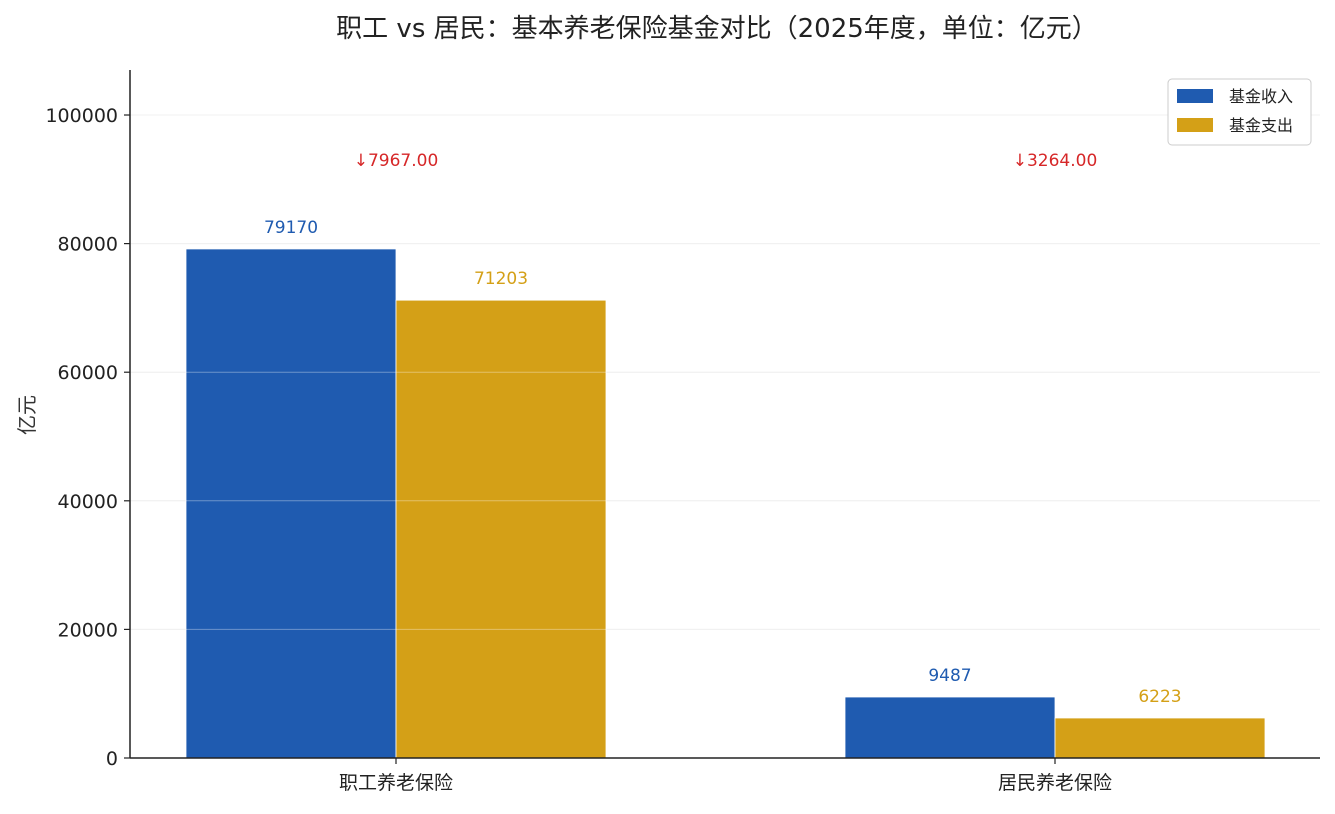 Image resolution: width=1335 pixels, height=814 pixels. I want to click on x-tick-label: 居民养老保险, so click(1055, 783).